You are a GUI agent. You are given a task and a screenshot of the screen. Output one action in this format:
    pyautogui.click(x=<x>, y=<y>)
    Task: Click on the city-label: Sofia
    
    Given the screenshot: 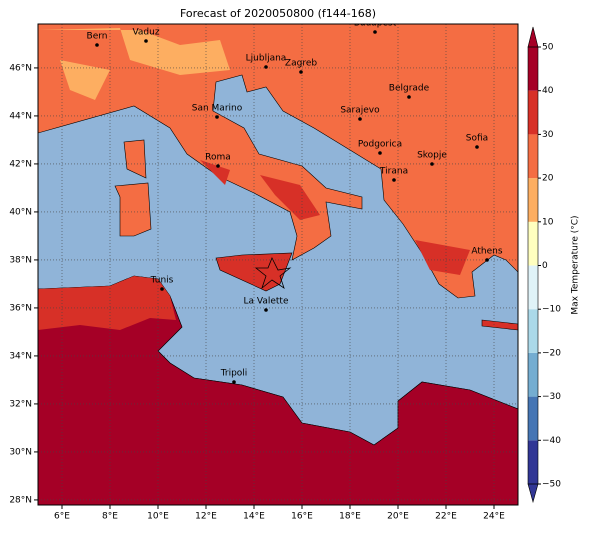 What is the action you would take?
    pyautogui.click(x=477, y=139)
    